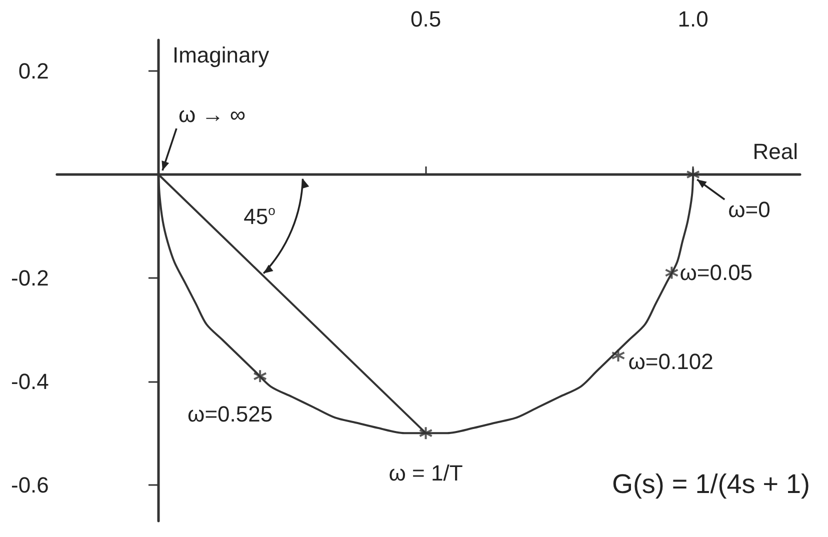 This screenshot has height=537, width=828. What do you see at coordinates (671, 361) in the screenshot?
I see `annotation: ω=0.102` at bounding box center [671, 361].